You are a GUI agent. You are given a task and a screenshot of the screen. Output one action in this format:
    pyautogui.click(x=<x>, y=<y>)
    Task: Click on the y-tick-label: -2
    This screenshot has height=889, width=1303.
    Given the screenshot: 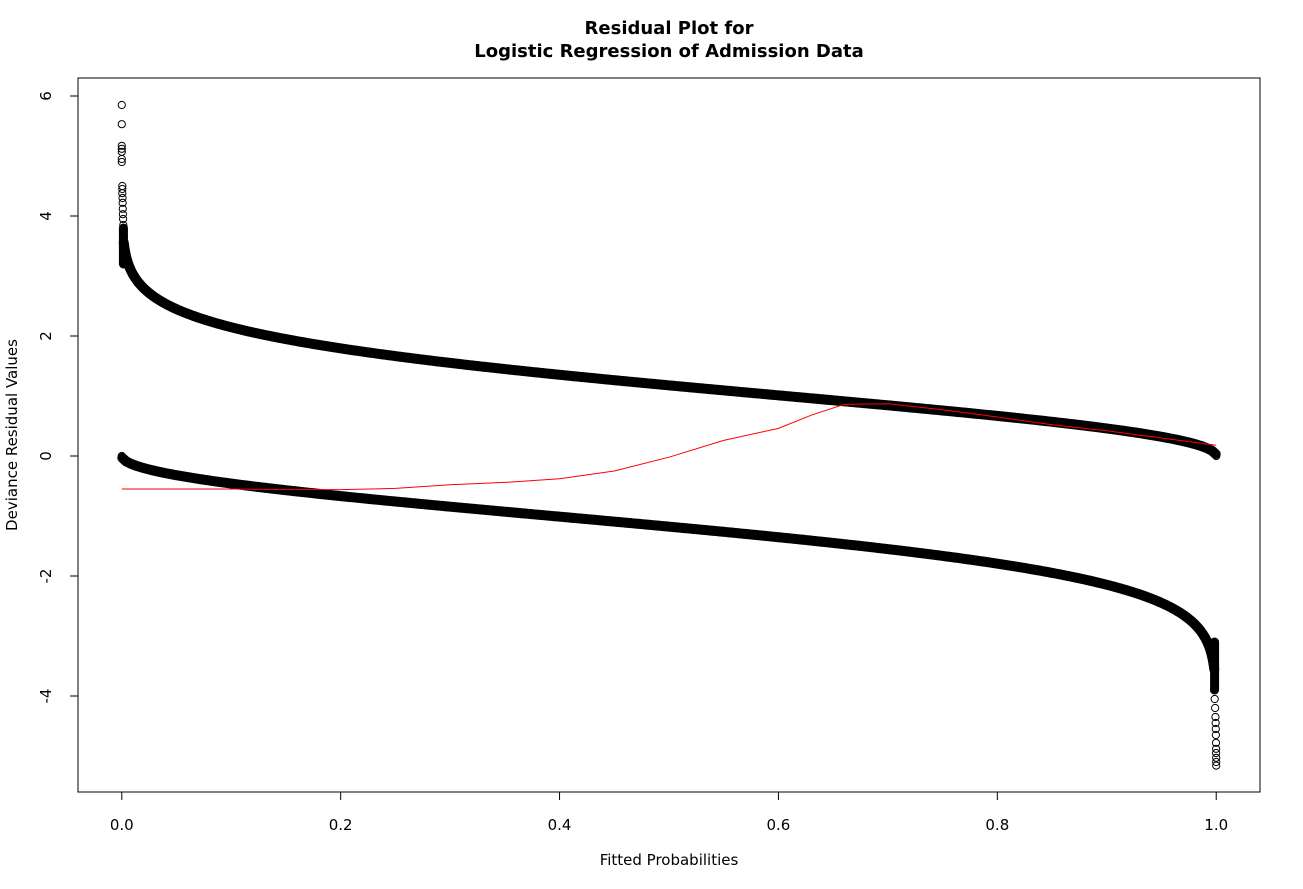 What is the action you would take?
    pyautogui.click(x=46, y=576)
    